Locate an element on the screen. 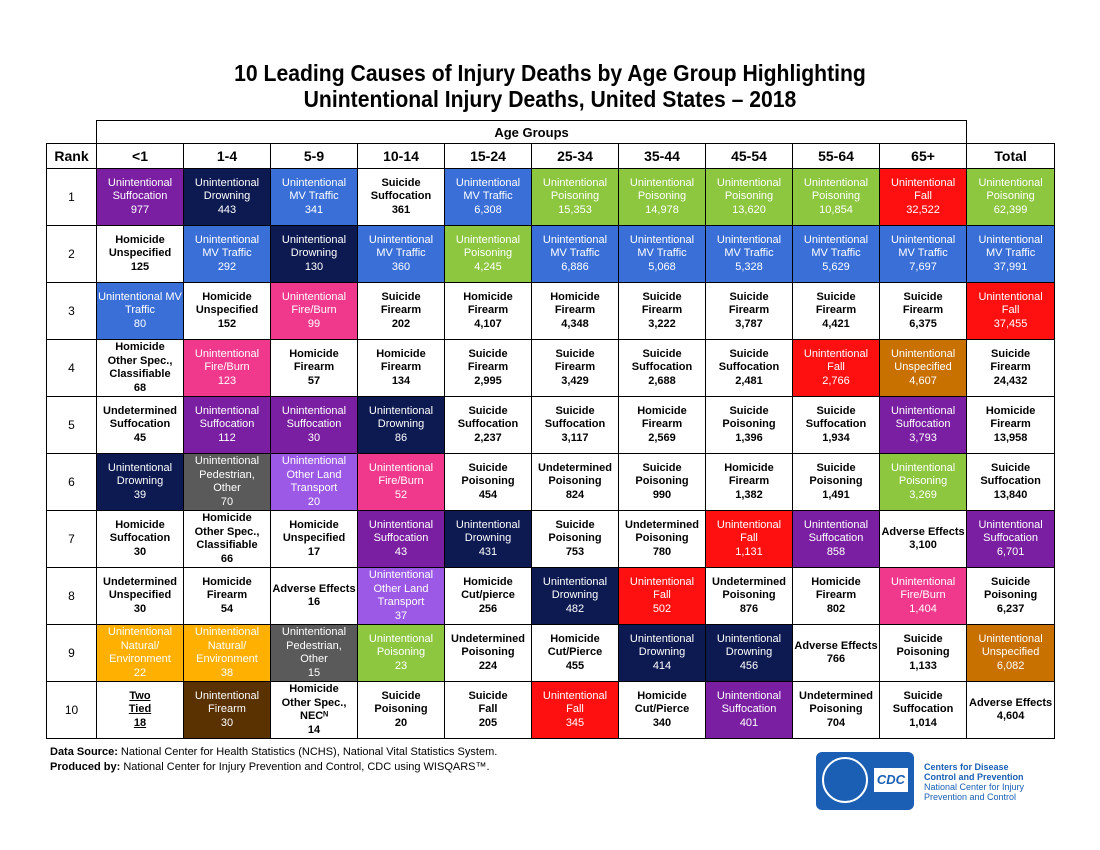 This screenshot has height=850, width=1100. cause-cell: Homicide Unspecified 17 is located at coordinates (314, 539).